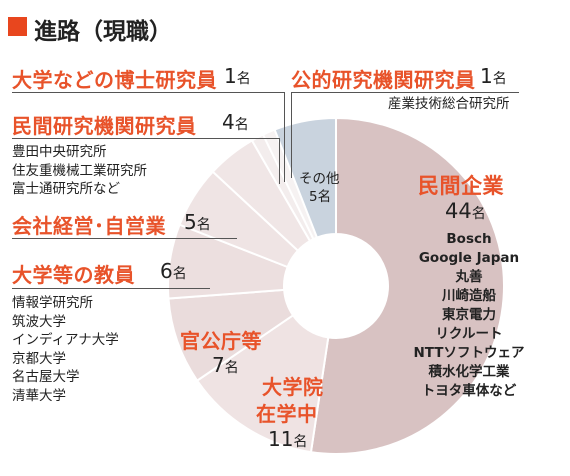 The height and width of the screenshot is (476, 570). I want to click on label-self-employed: 会社経営･自営業, so click(89, 226).